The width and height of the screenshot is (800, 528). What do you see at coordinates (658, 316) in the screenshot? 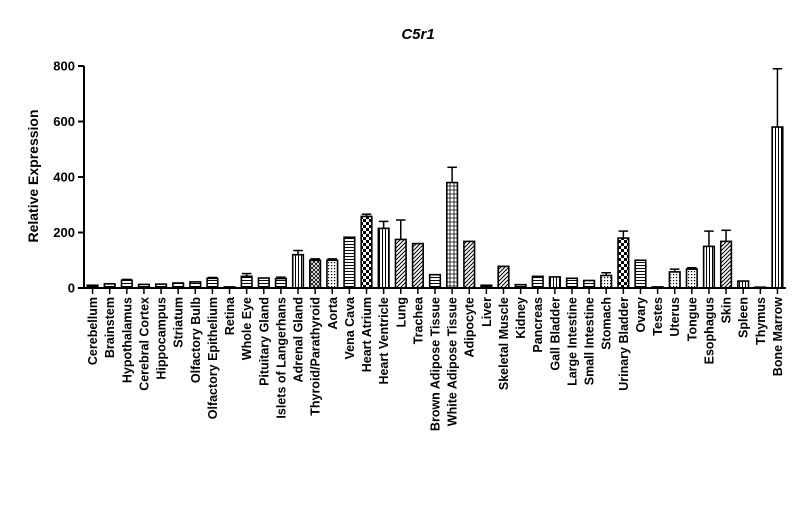
I see `x-tick-label: Testes` at bounding box center [658, 316].